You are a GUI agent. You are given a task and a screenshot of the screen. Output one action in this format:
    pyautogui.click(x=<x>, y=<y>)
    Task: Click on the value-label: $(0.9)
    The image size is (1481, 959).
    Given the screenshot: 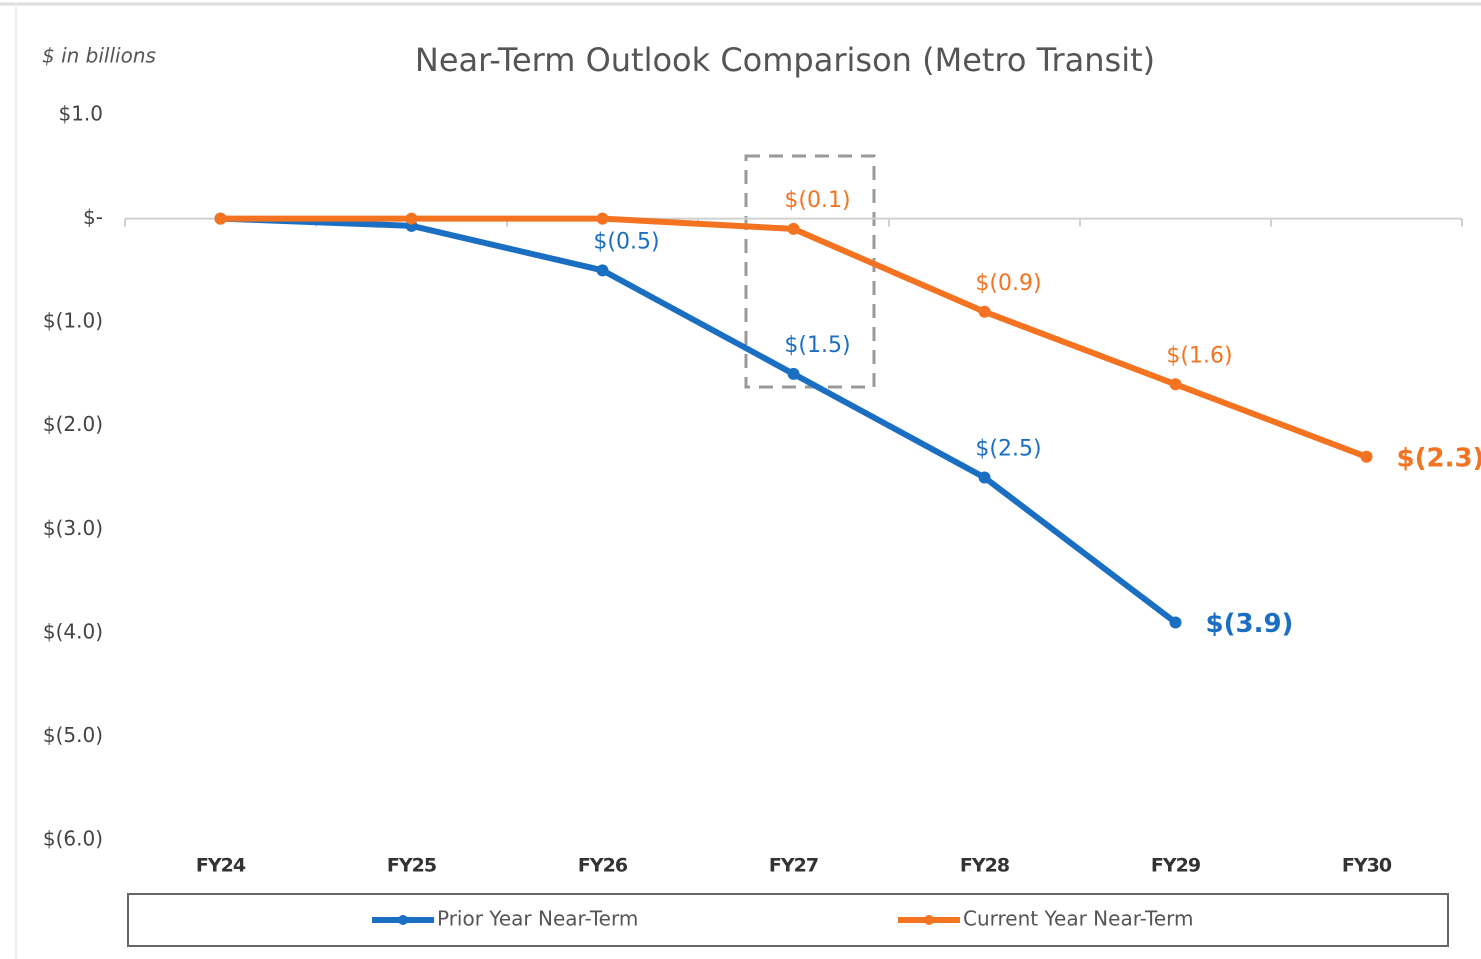 What is the action you would take?
    pyautogui.click(x=1008, y=283)
    